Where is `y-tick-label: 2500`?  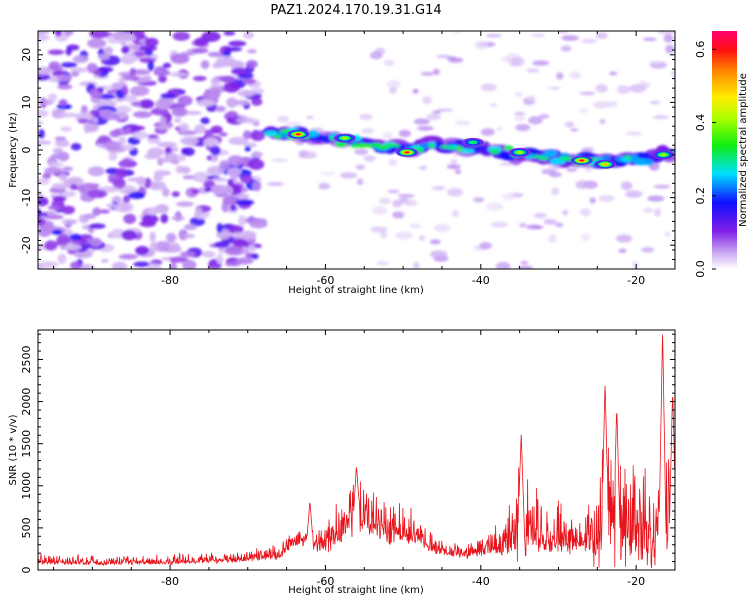 y-tick-label: 2500 is located at coordinates (26, 359).